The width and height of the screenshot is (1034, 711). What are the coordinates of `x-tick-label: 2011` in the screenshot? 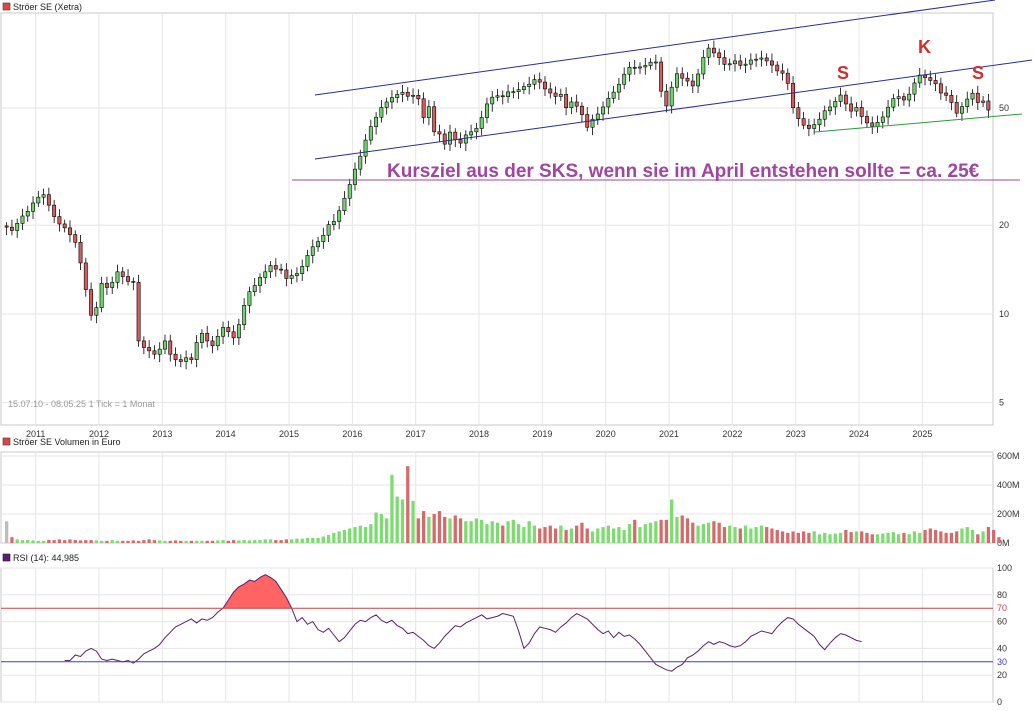 It's located at (35, 434).